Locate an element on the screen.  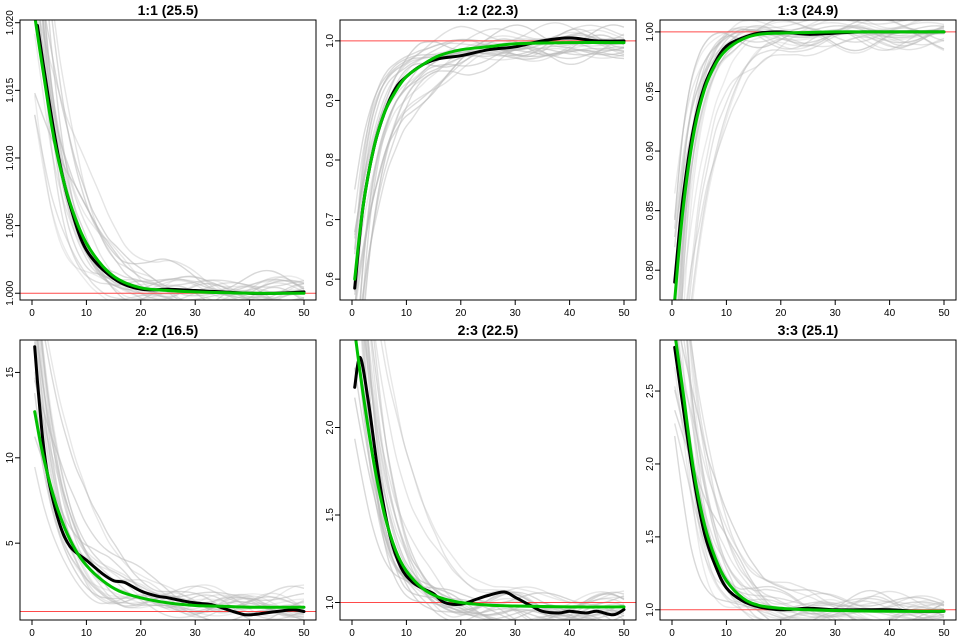
y-tick-label: 1.005 is located at coordinates (10, 225).